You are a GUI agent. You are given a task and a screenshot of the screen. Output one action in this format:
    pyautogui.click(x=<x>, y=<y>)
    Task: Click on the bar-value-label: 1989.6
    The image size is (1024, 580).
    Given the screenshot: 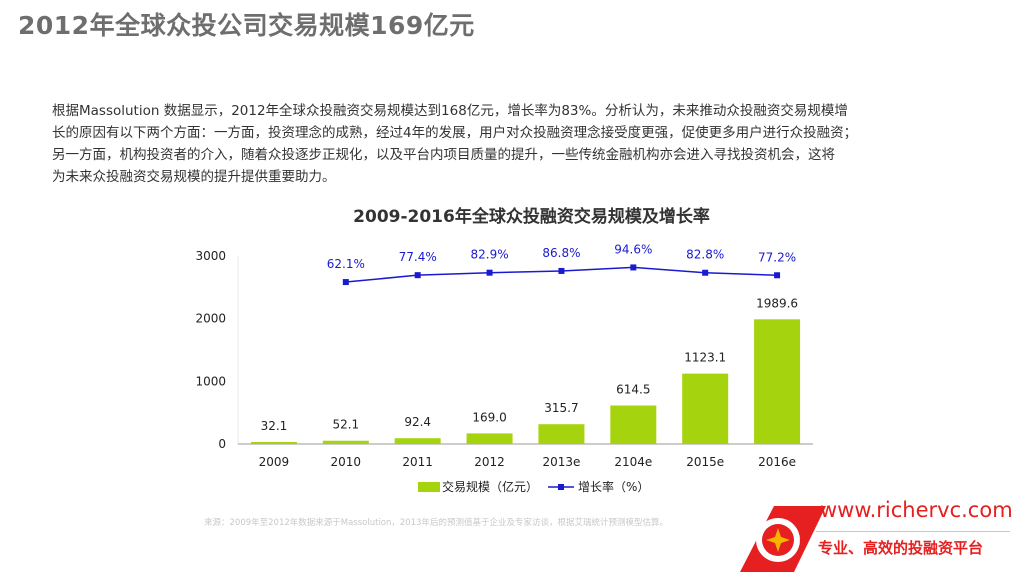 What is the action you would take?
    pyautogui.click(x=777, y=303)
    